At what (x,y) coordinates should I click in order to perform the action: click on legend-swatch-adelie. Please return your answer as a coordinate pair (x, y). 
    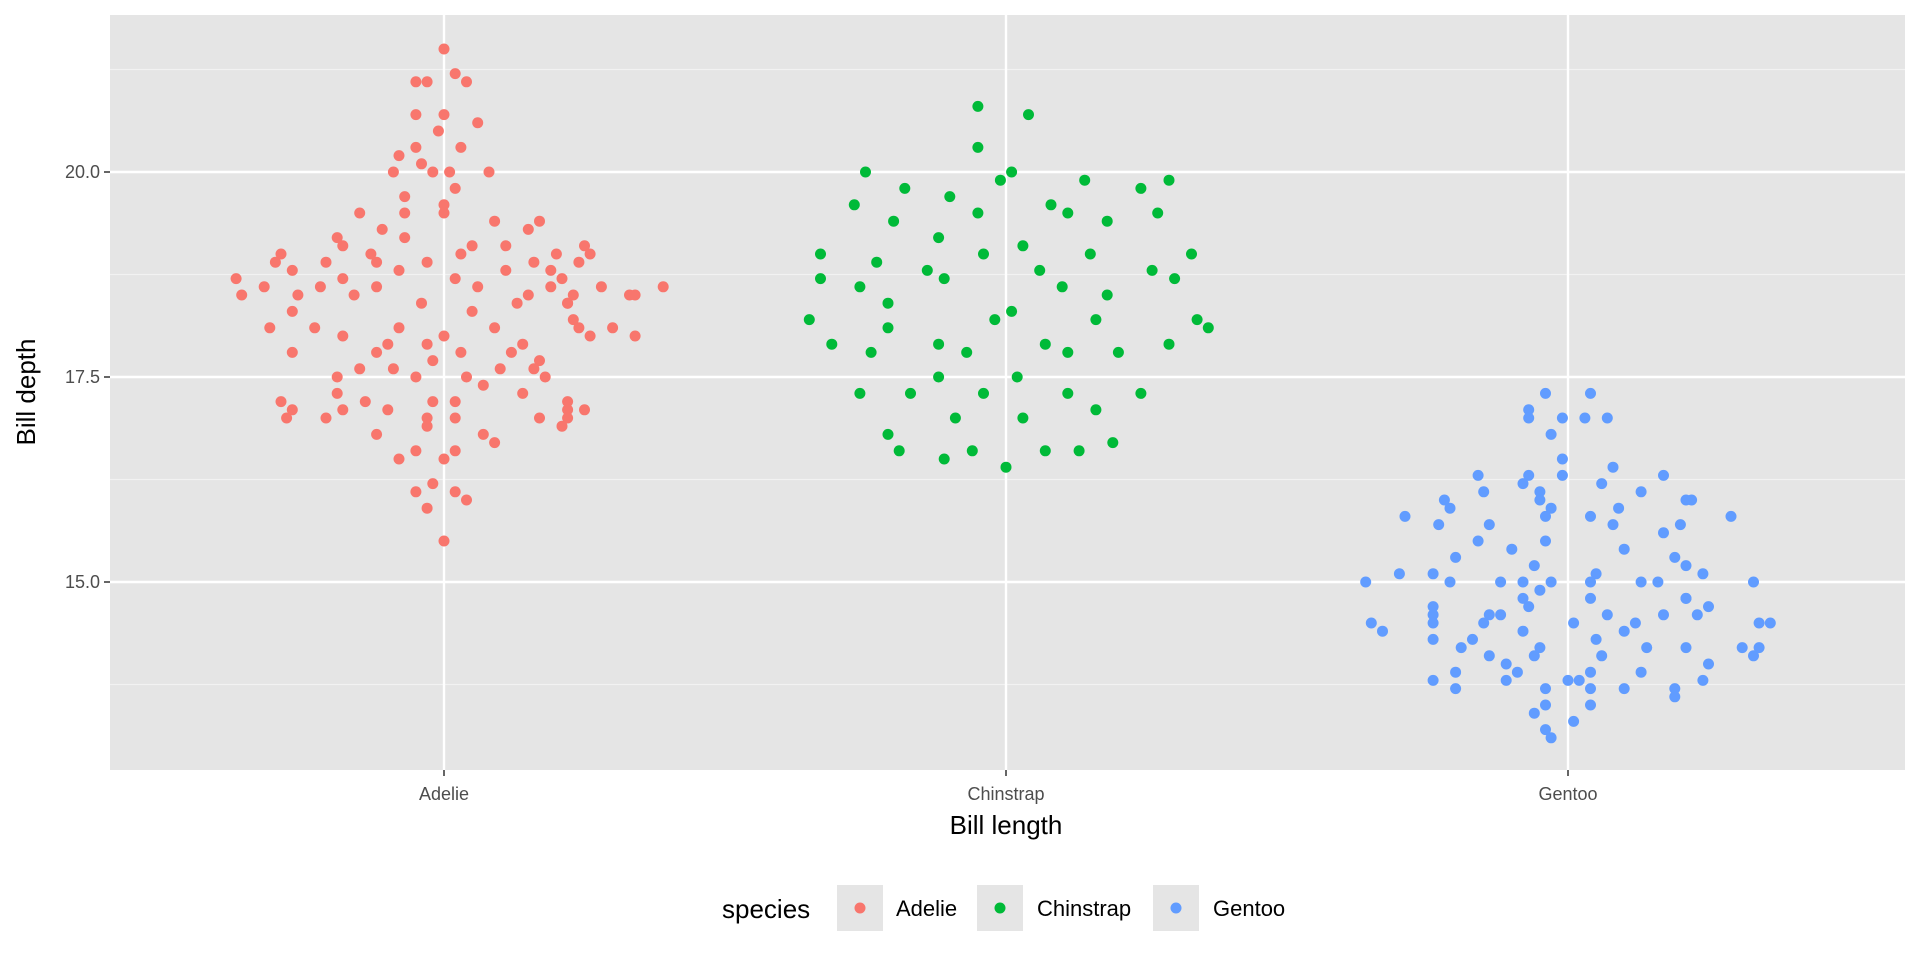
    Looking at the image, I should click on (860, 908).